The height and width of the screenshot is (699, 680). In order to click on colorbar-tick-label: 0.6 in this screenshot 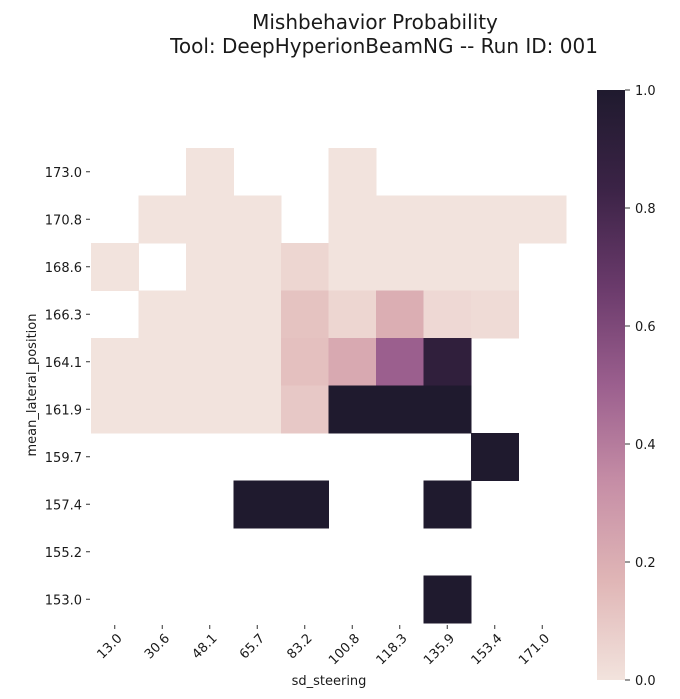, I will do `click(645, 327)`.